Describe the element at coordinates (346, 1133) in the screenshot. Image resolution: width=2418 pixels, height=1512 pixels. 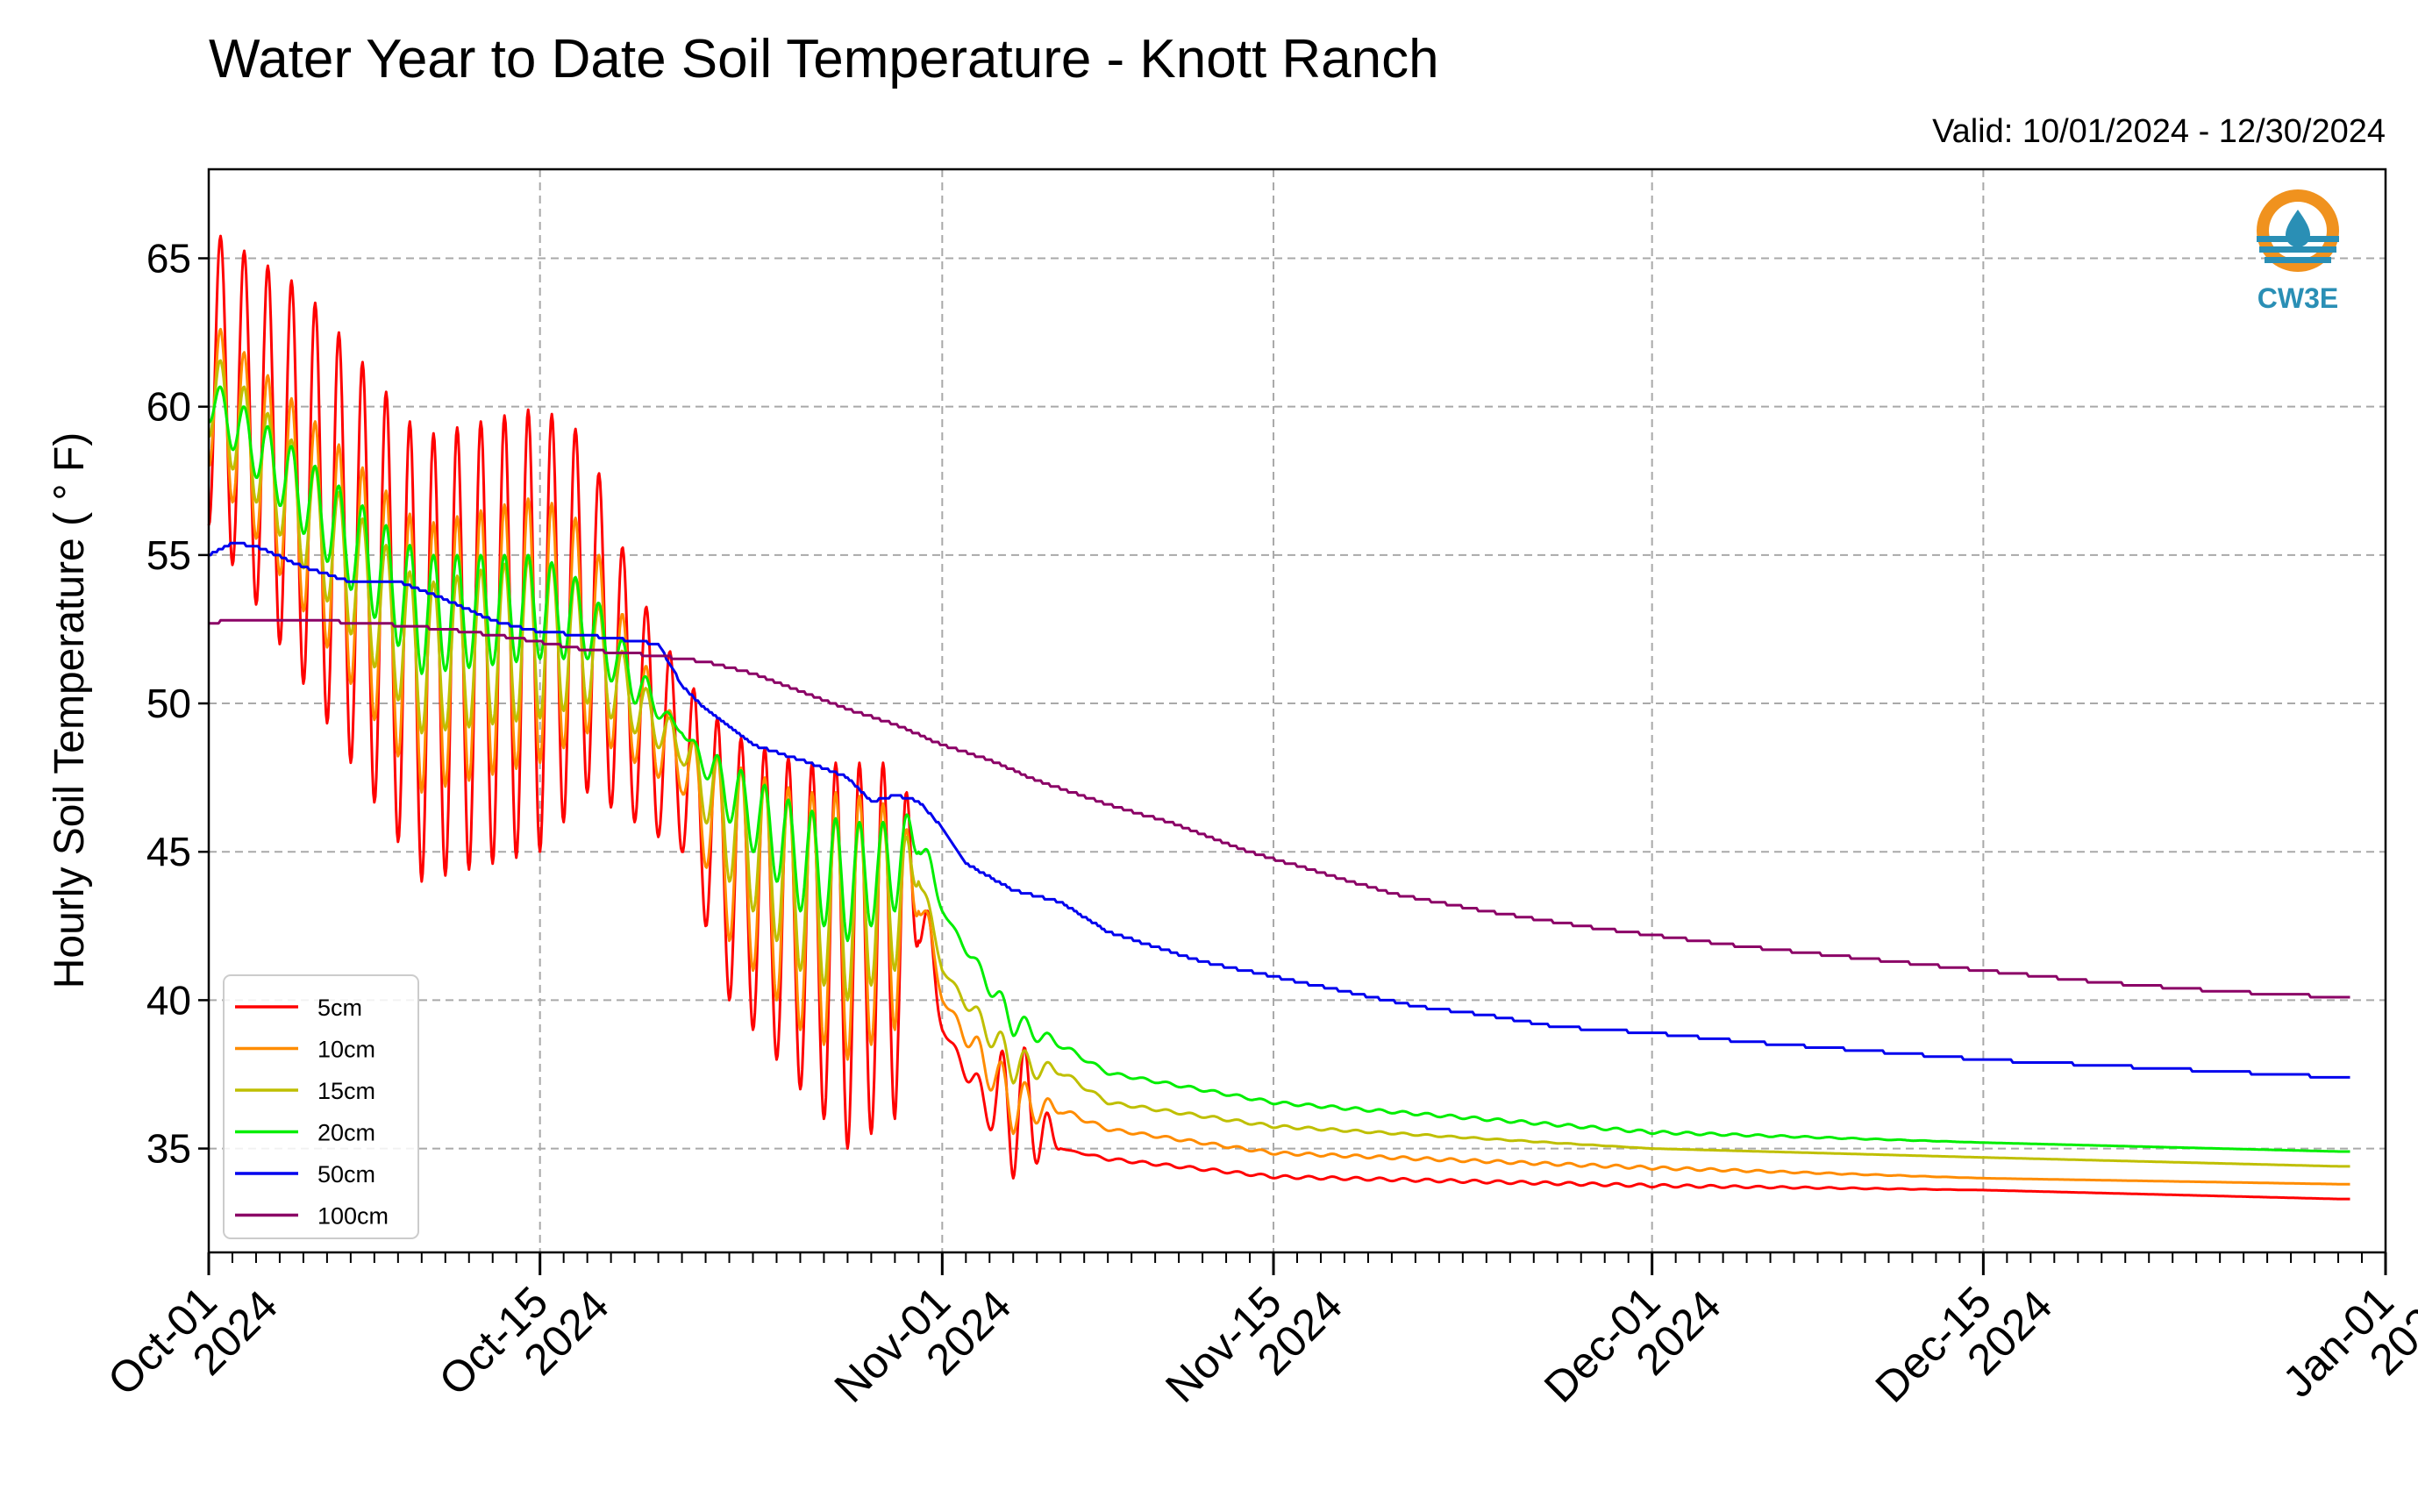
I see `legend-label-20cm: 20cm` at that location.